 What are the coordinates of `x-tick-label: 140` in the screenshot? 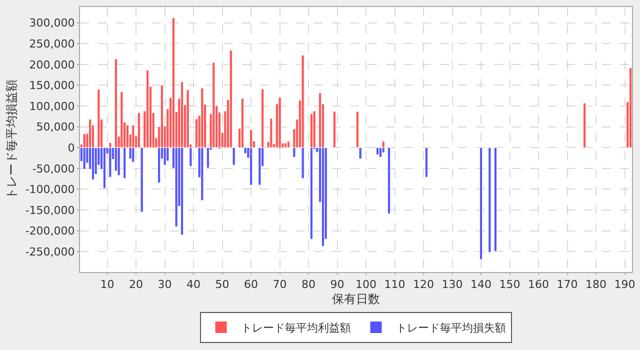 It's located at (481, 285).